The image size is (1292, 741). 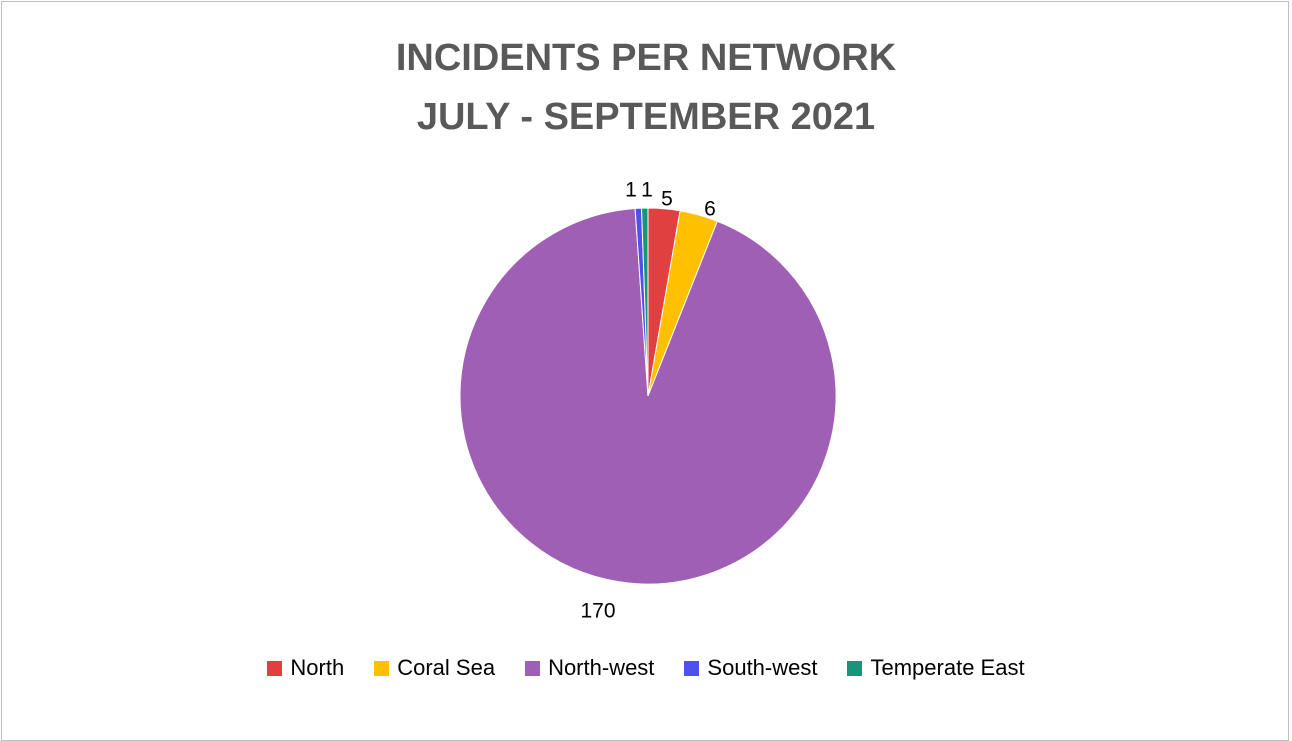 I want to click on chart-title-line-2: JULY - SEPTEMBER 2021, so click(x=646, y=117).